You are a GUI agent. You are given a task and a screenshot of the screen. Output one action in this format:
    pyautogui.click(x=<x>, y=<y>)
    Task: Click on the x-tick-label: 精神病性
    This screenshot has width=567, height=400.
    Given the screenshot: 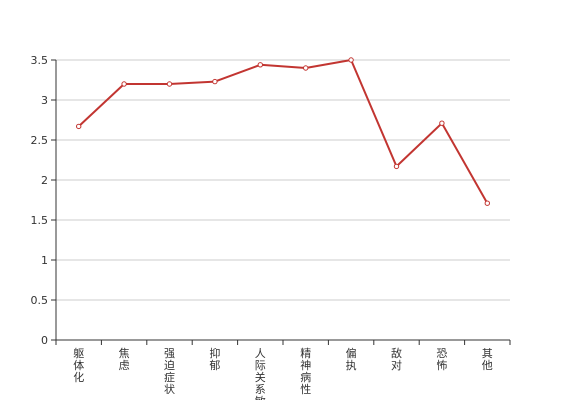 What is the action you would take?
    pyautogui.click(x=305, y=371)
    